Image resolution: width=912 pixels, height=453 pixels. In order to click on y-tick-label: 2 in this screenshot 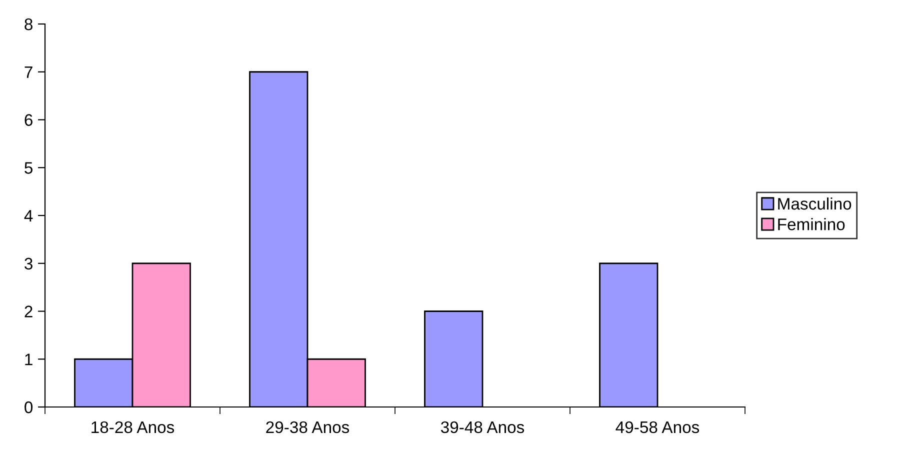, I will do `click(28, 312)`.